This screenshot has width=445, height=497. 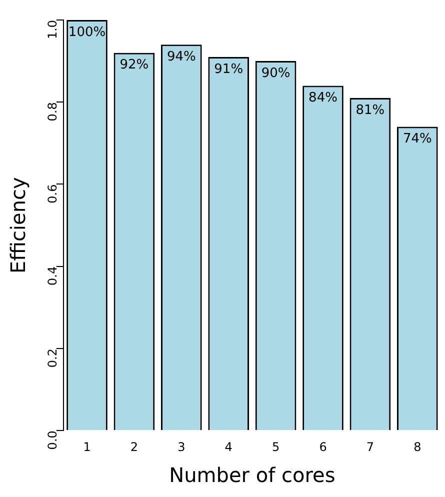 What do you see at coordinates (370, 110) in the screenshot?
I see `data-label: 81%` at bounding box center [370, 110].